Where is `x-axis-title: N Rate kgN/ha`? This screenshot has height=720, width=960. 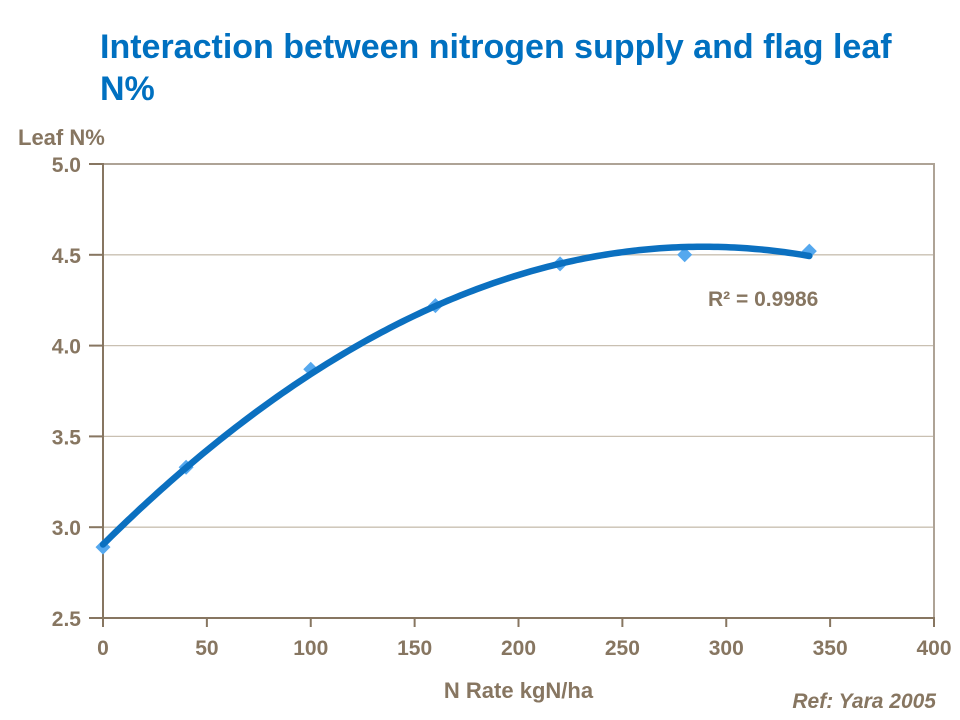
x-axis-title: N Rate kgN/ha is located at coordinates (518, 690).